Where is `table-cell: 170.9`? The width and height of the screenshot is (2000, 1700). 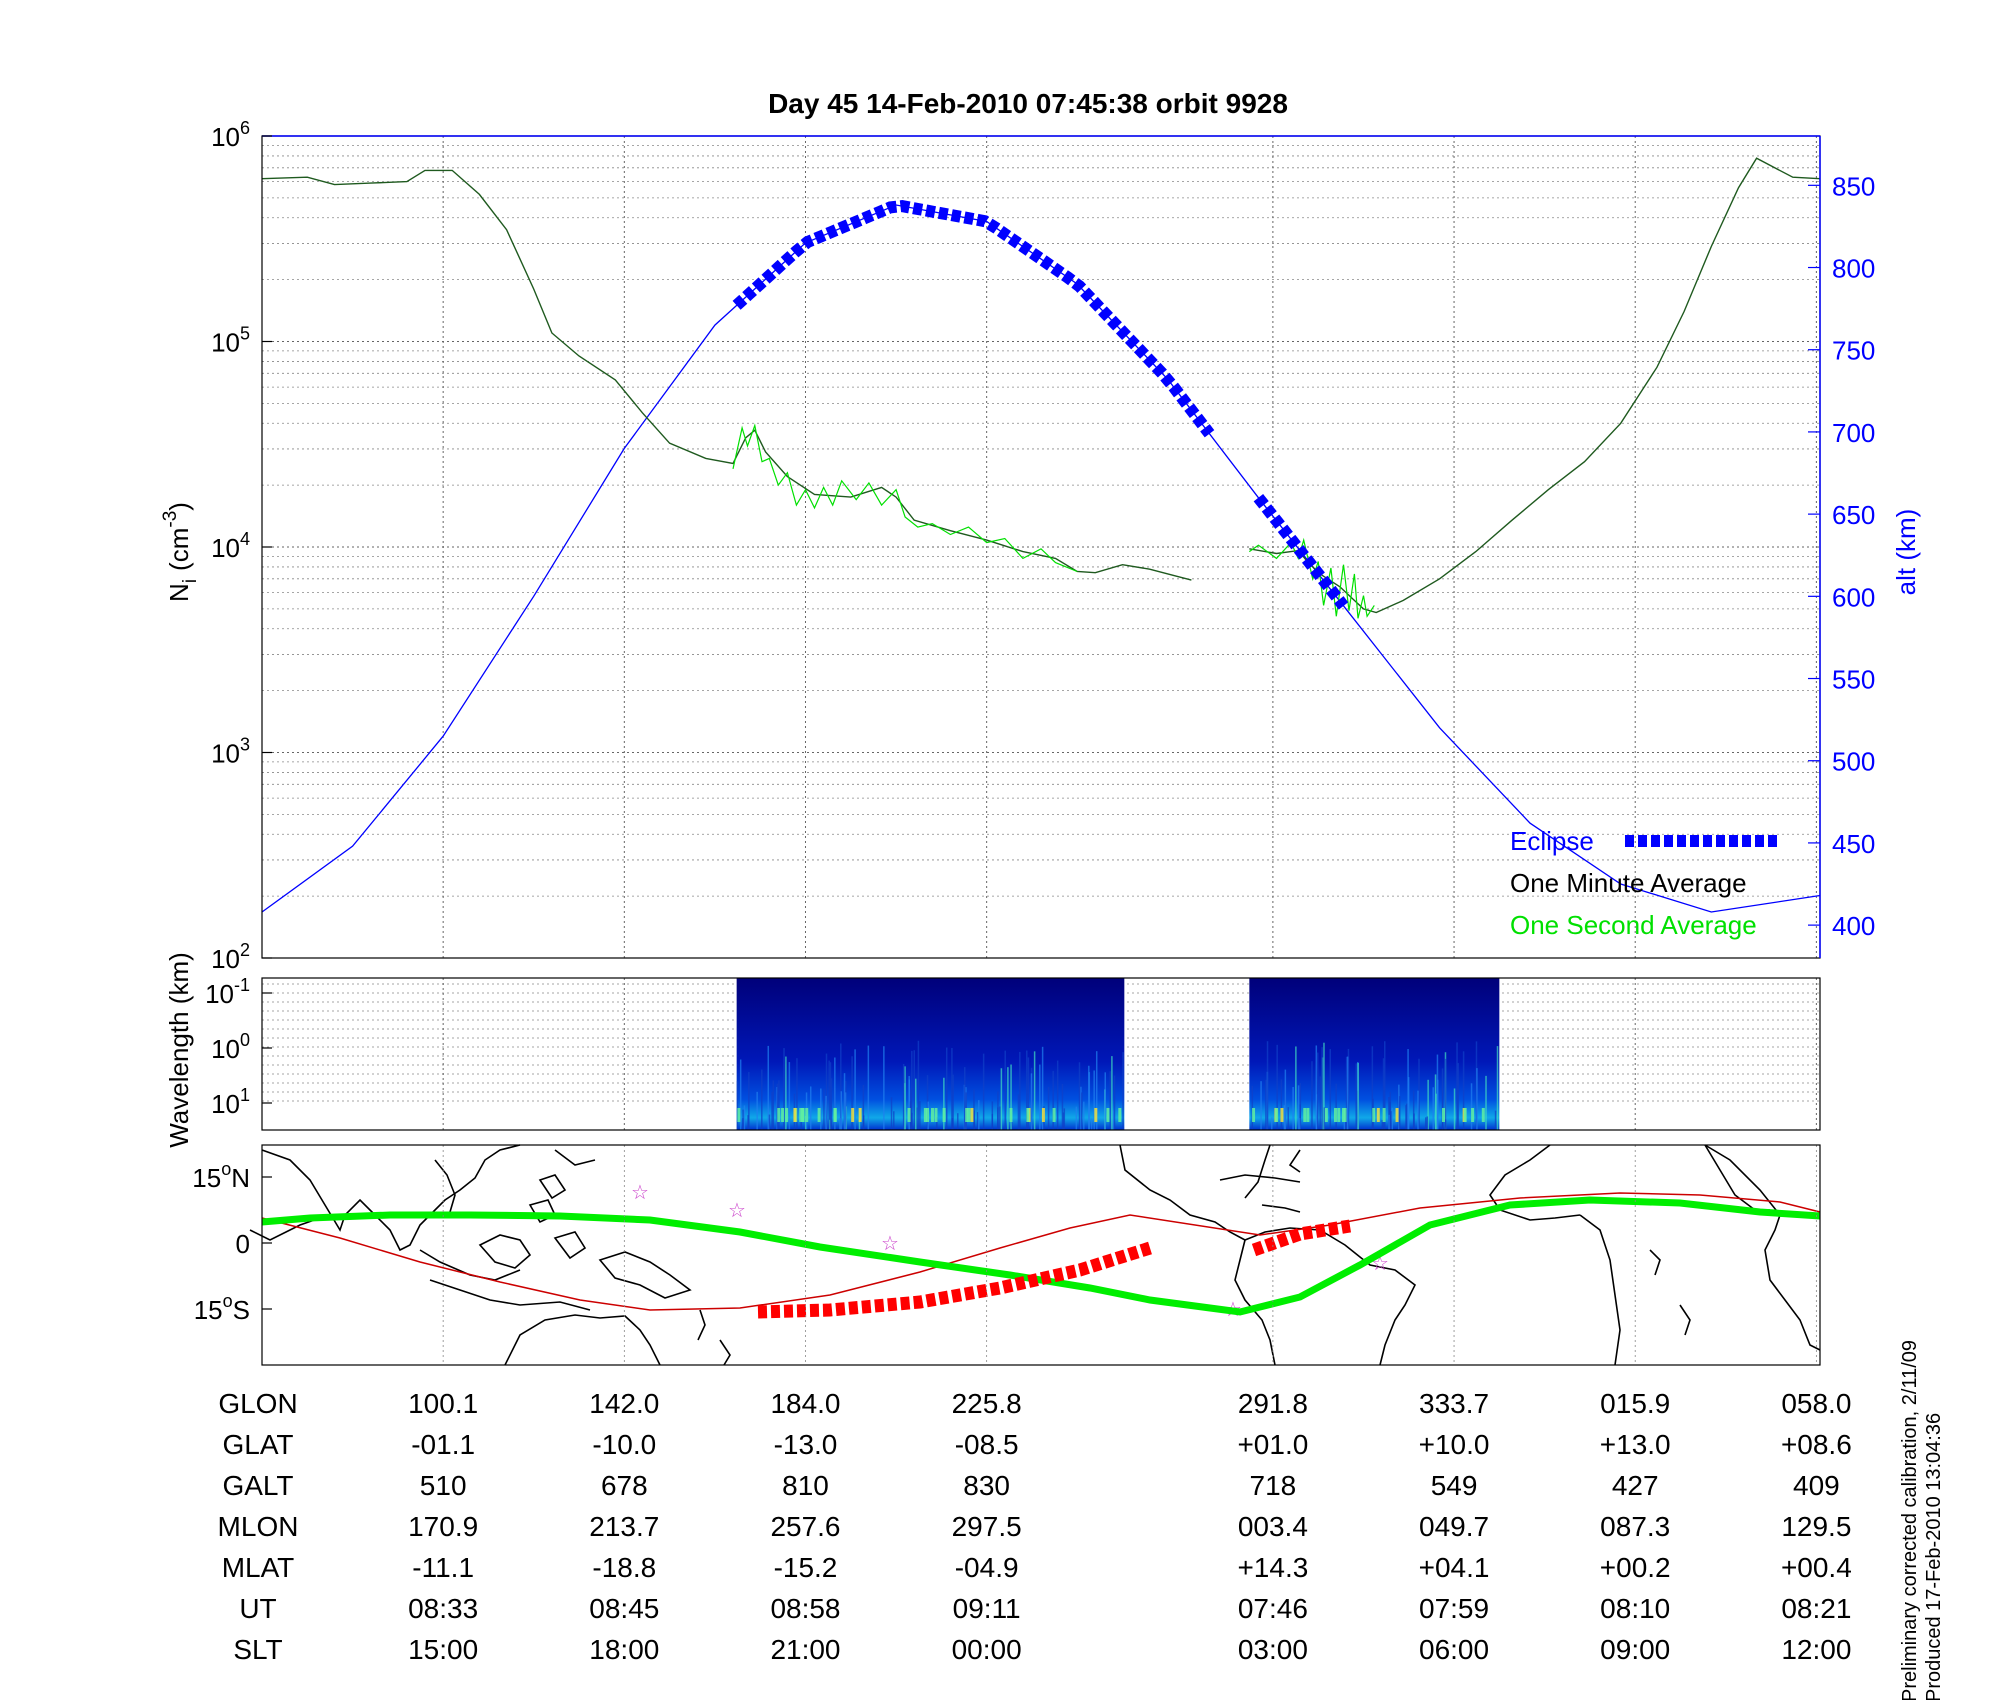
table-cell: 170.9 is located at coordinates (443, 1526).